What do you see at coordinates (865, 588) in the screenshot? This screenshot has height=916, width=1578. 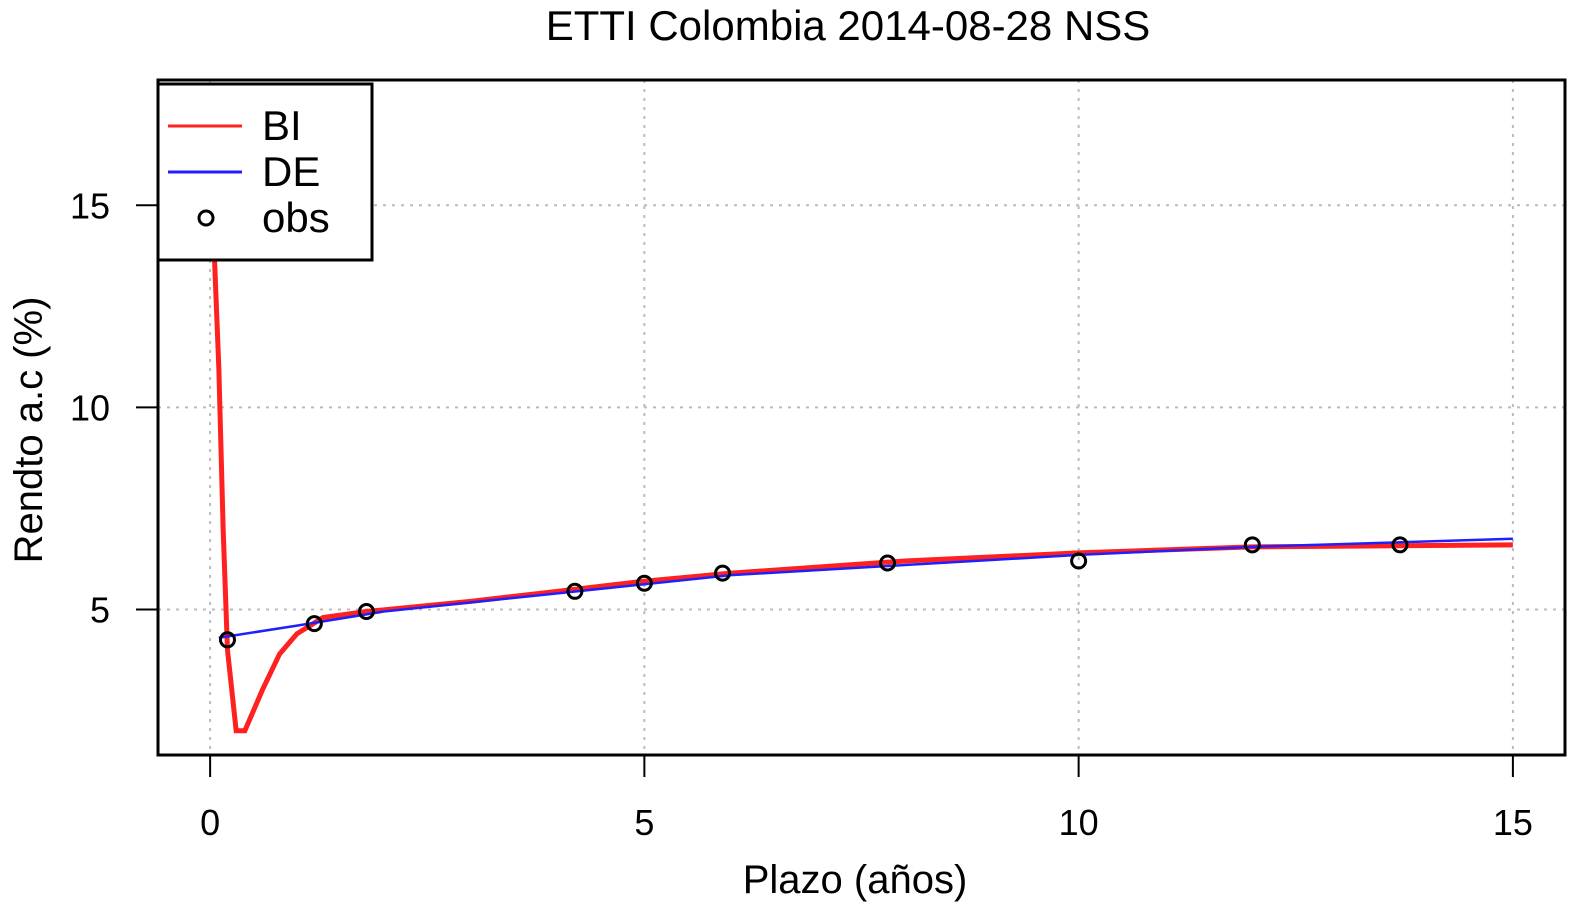 I see `series-line` at bounding box center [865, 588].